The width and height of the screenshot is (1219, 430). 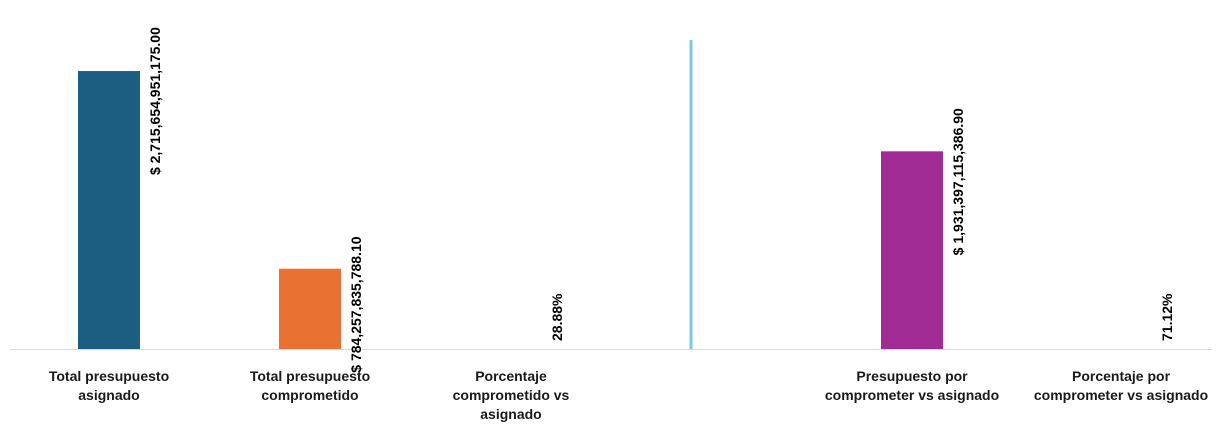 What do you see at coordinates (309, 395) in the screenshot?
I see `category-tick-line: comprometido` at bounding box center [309, 395].